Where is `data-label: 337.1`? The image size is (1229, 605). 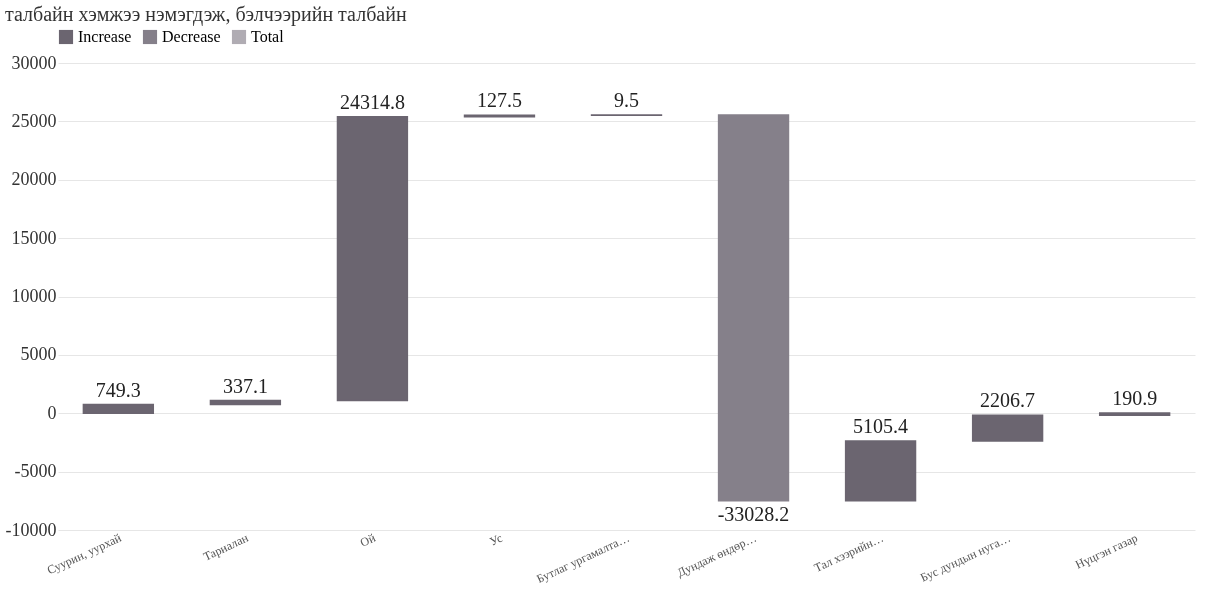 data-label: 337.1 is located at coordinates (245, 385).